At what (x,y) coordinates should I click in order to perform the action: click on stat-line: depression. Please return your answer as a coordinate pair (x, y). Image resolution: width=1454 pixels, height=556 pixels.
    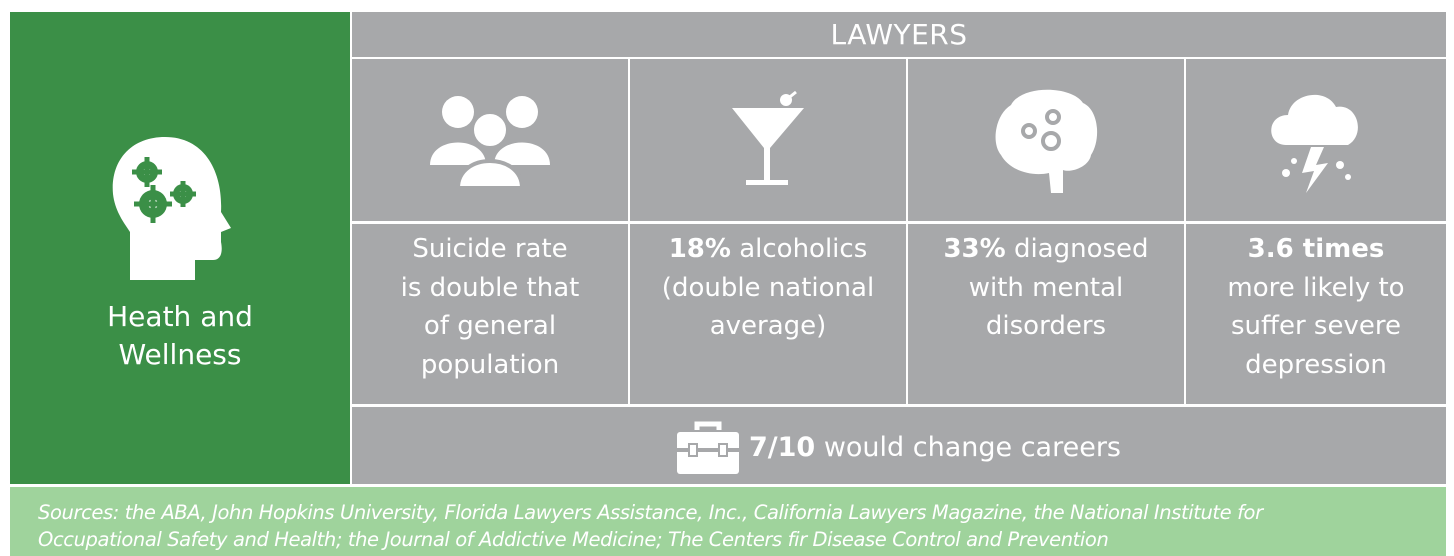
    Looking at the image, I should click on (1316, 364).